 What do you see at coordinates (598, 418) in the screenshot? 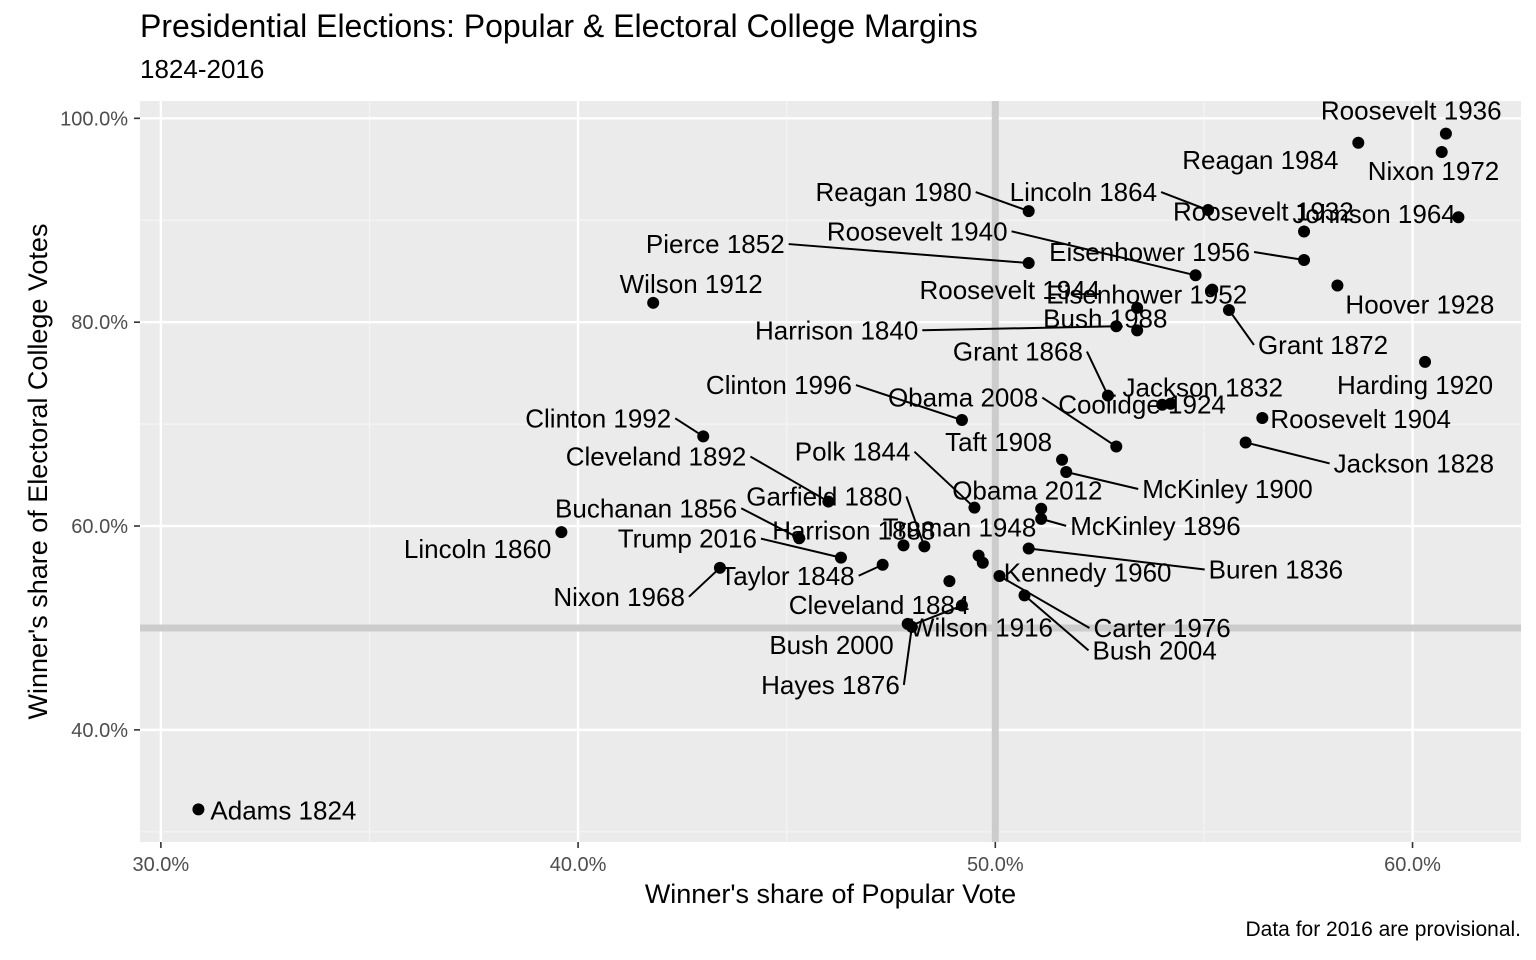
I see `point-label: Clinton 1992` at bounding box center [598, 418].